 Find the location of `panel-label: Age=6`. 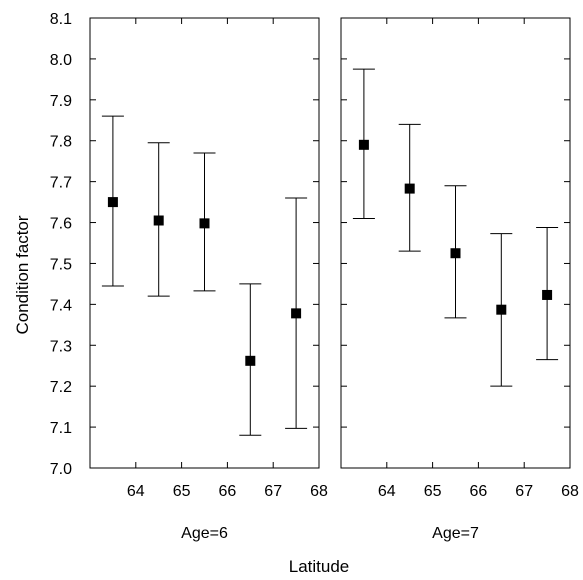

panel-label: Age=6 is located at coordinates (204, 533).